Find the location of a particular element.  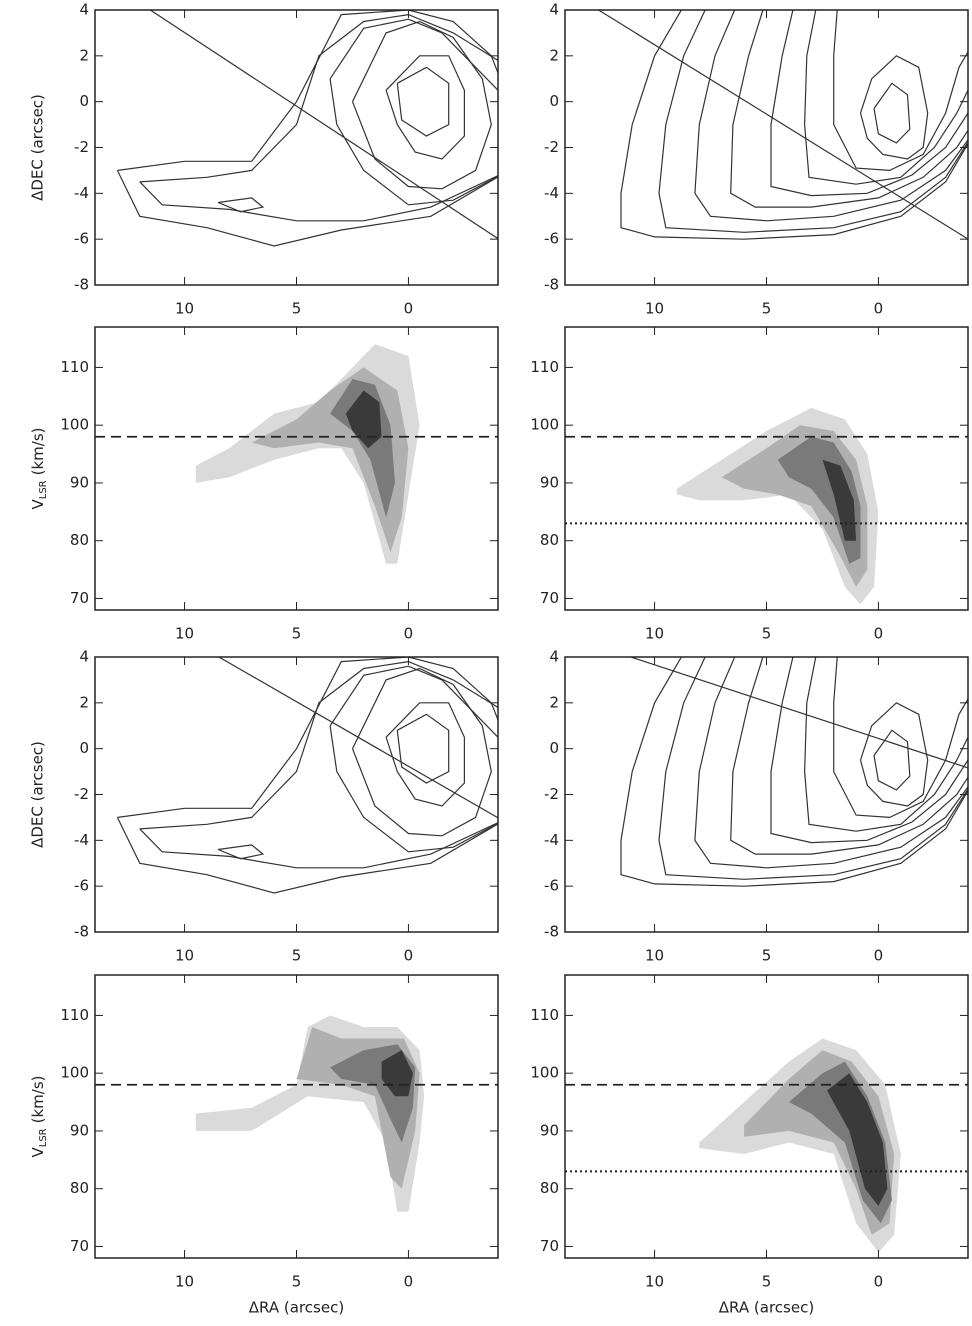

panel: 10 5 0 70 80 90 100 110 is located at coordinates (749, 484).